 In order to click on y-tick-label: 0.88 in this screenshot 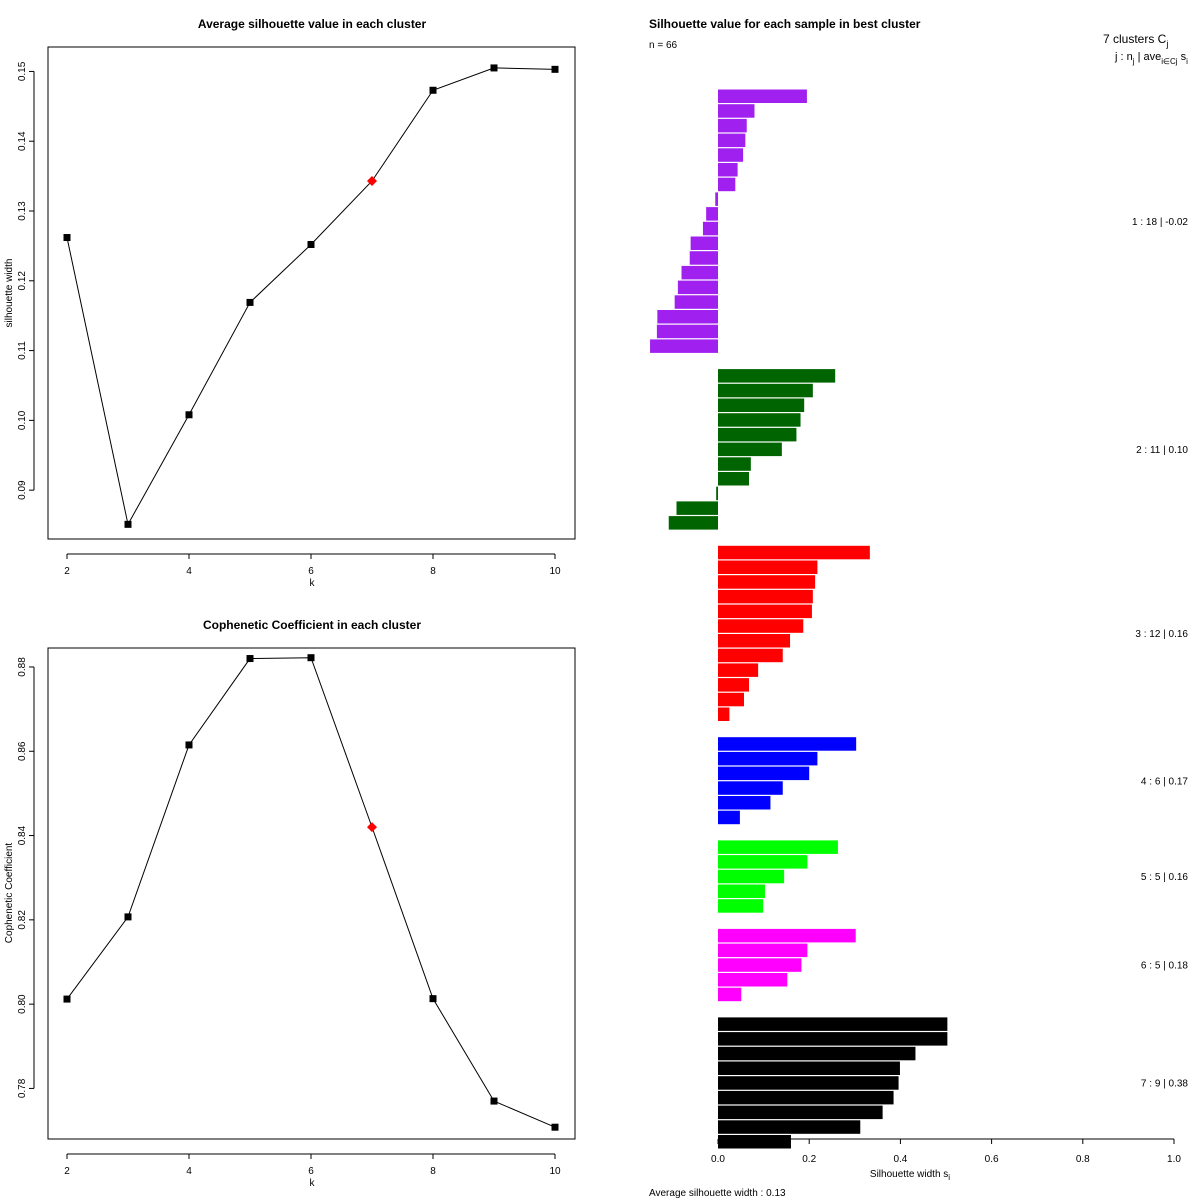, I will do `click(22, 667)`.